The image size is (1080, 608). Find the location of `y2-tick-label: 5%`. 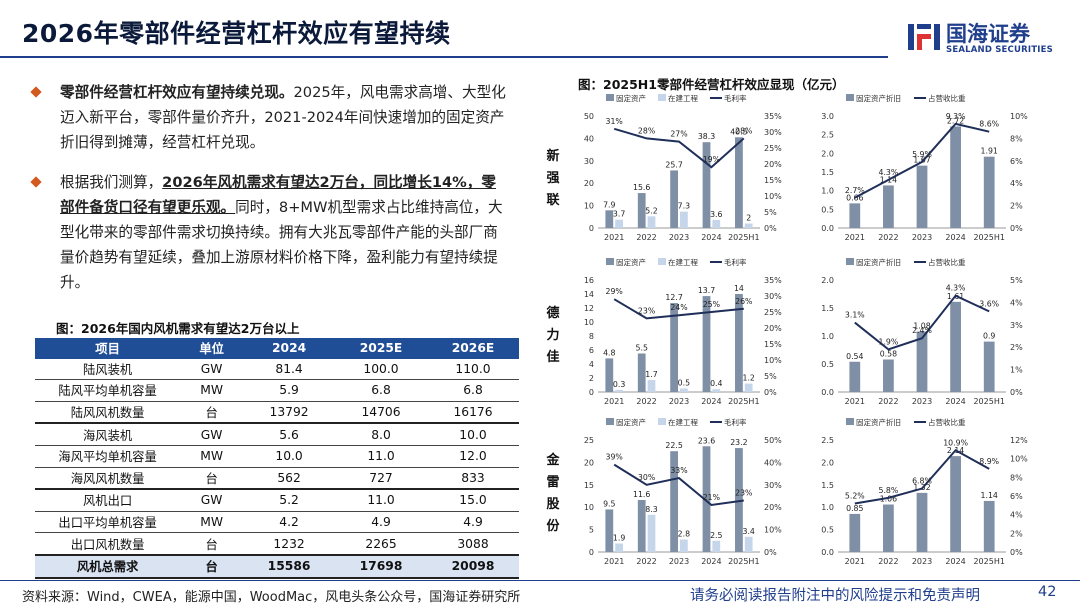

y2-tick-label: 5% is located at coordinates (770, 212).